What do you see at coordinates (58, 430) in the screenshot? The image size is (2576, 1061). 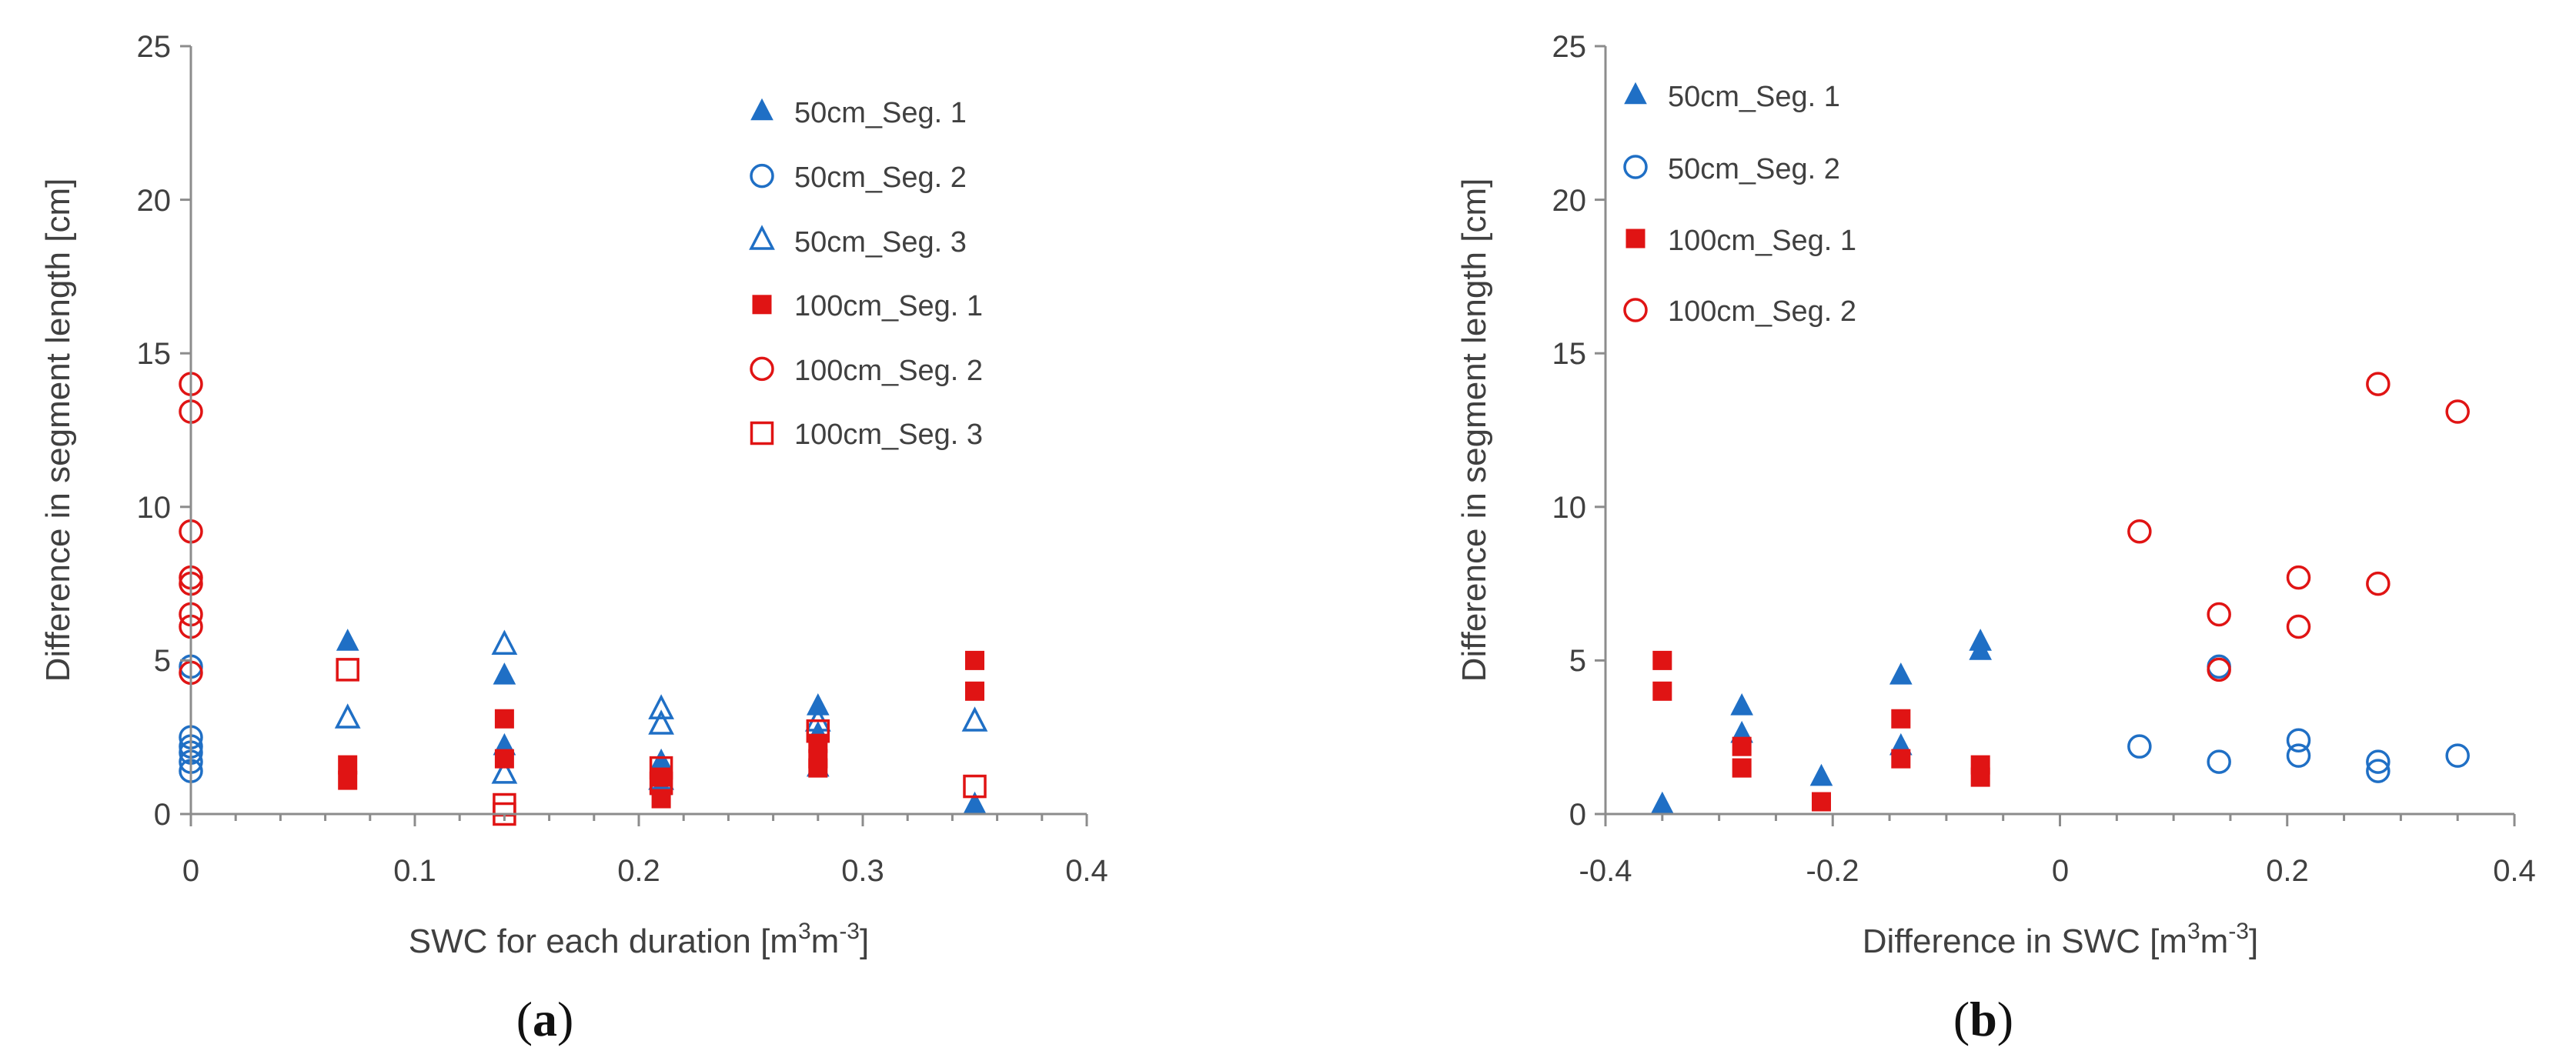 I see `y-axis-title-a: Difference in segment length [cm]` at bounding box center [58, 430].